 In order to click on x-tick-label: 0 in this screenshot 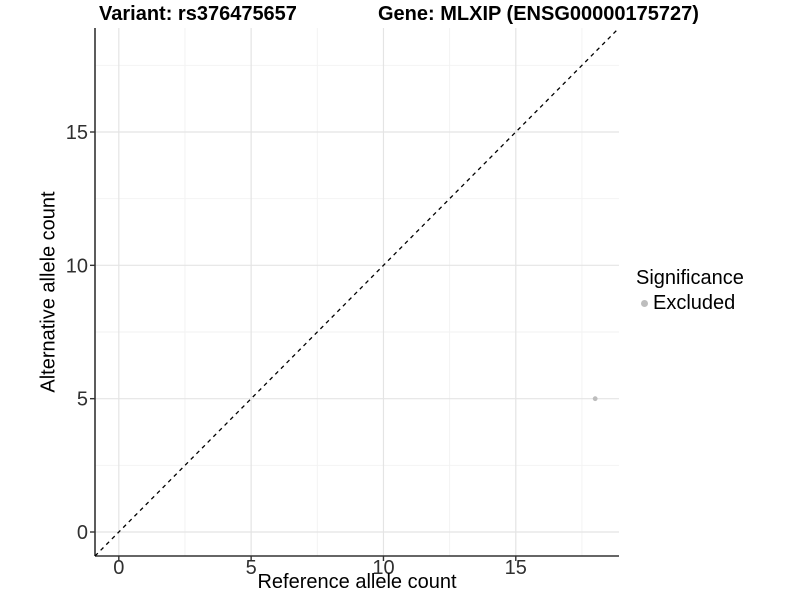, I will do `click(118, 568)`.